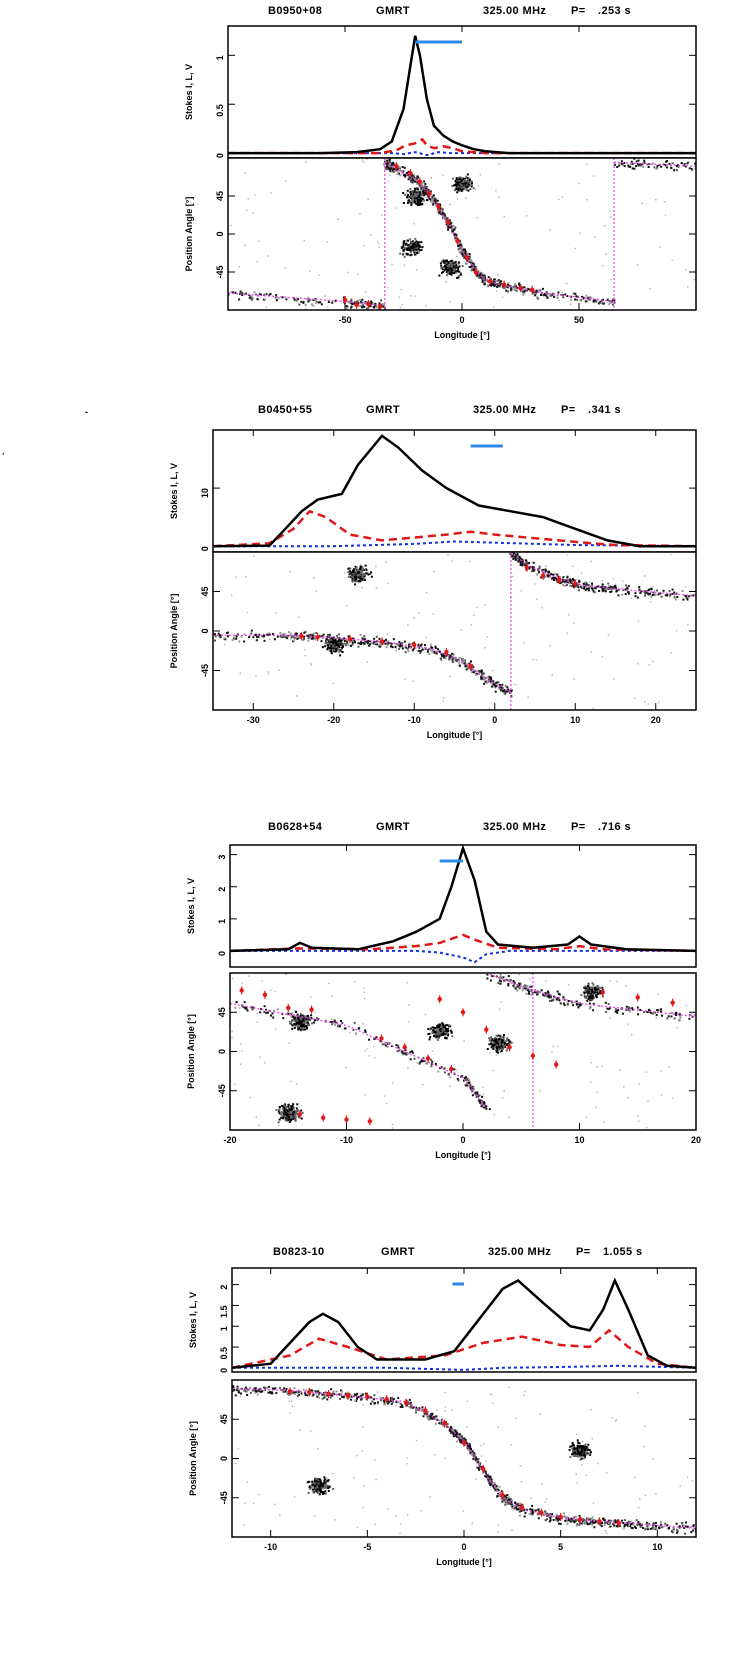 This screenshot has width=747, height=1661. Describe the element at coordinates (393, 11) in the screenshot. I see `title-telescope: GMRT` at that location.